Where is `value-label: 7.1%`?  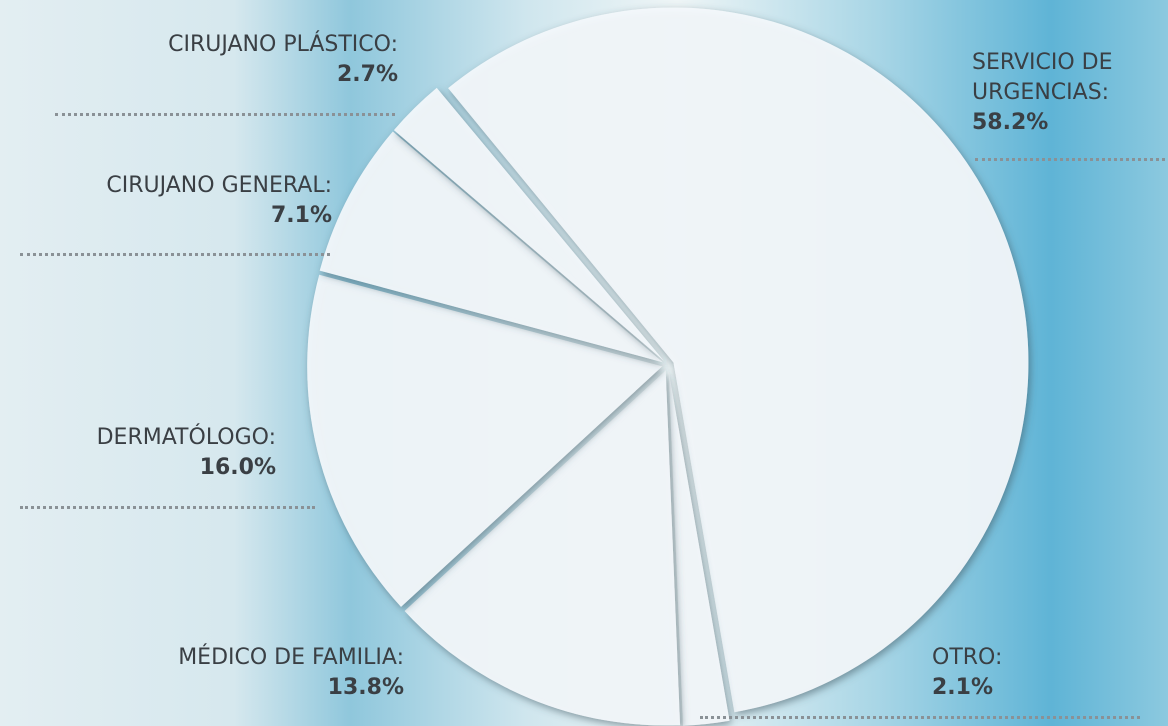 value-label: 7.1% is located at coordinates (301, 215).